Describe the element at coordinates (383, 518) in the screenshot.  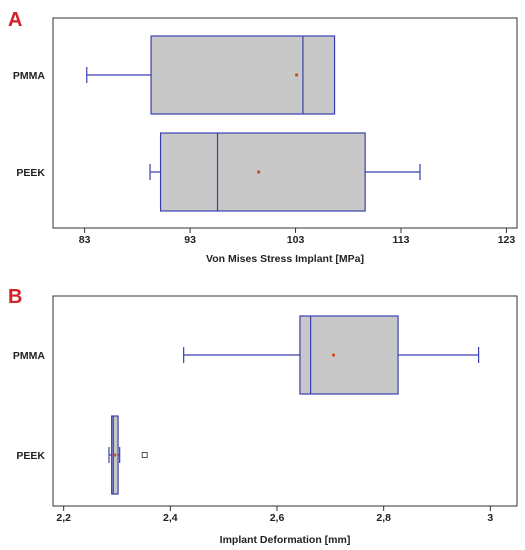
I see `x-tick-label: 2,8` at that location.